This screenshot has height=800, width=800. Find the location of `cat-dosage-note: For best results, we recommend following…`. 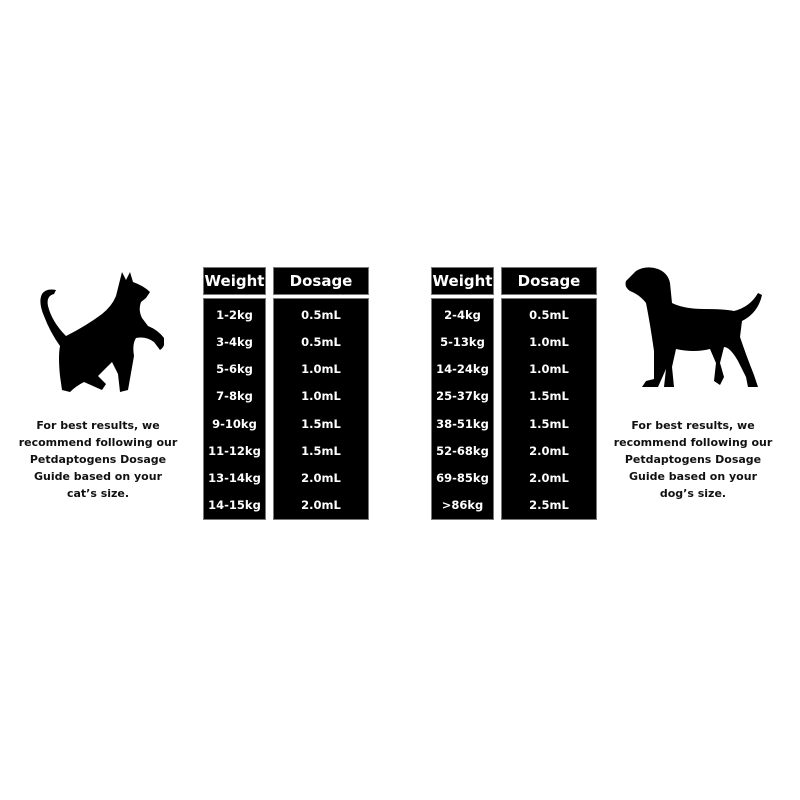

cat-dosage-note: For best results, we recommend following… is located at coordinates (98, 459).